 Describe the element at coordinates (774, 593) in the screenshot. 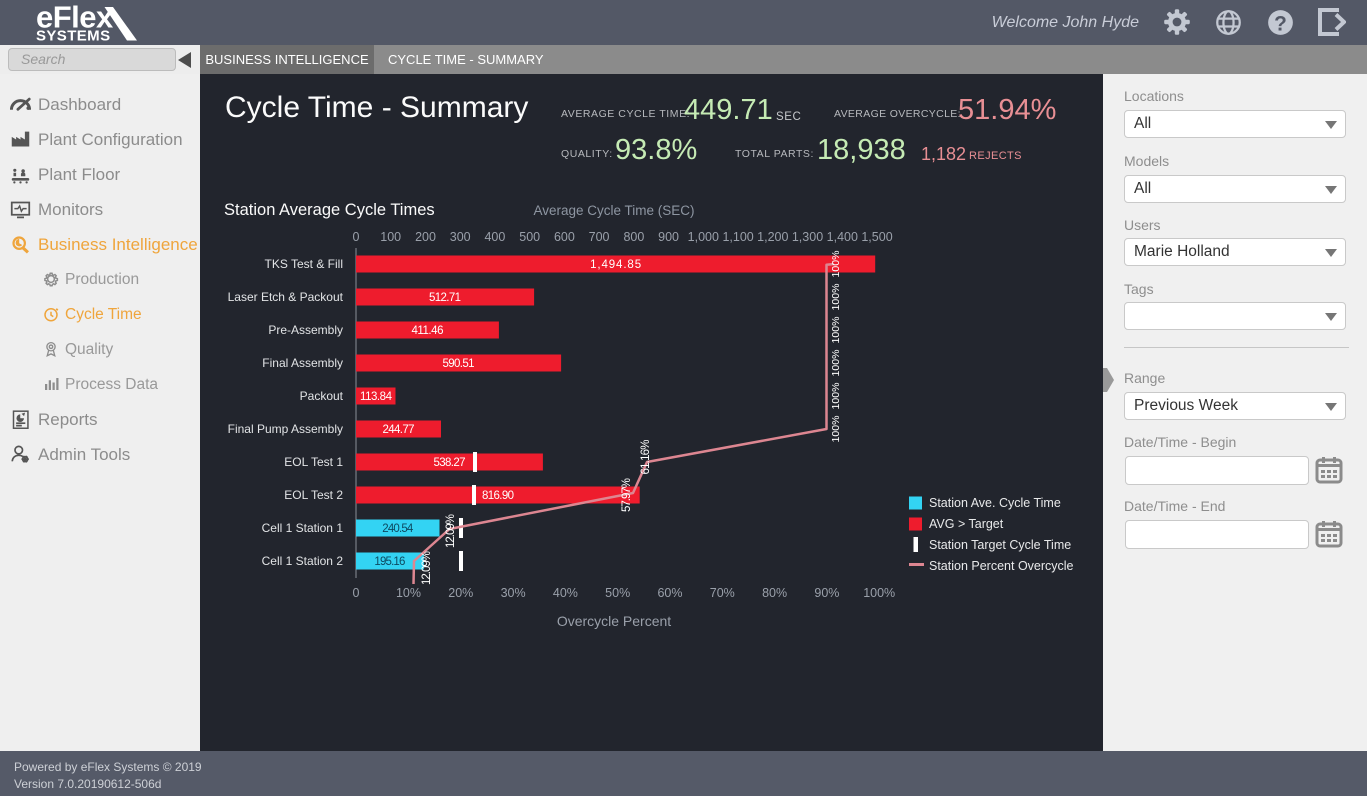

I see `svg-text: 80%` at that location.